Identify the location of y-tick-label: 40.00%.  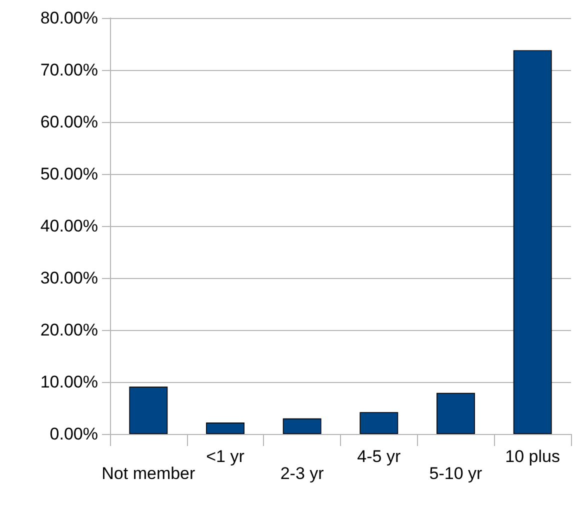
(69, 226).